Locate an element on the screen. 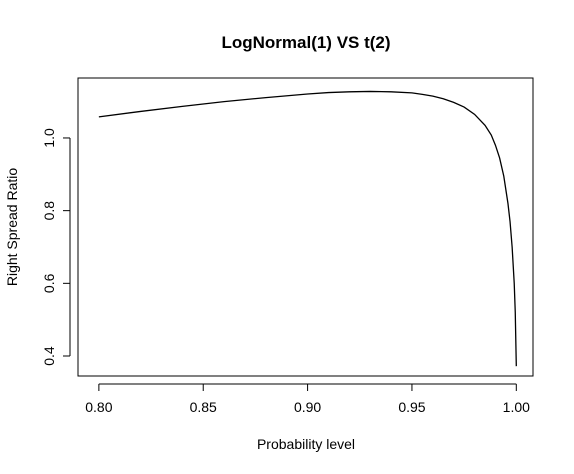  x-tick-label: 0.80 is located at coordinates (98, 407).